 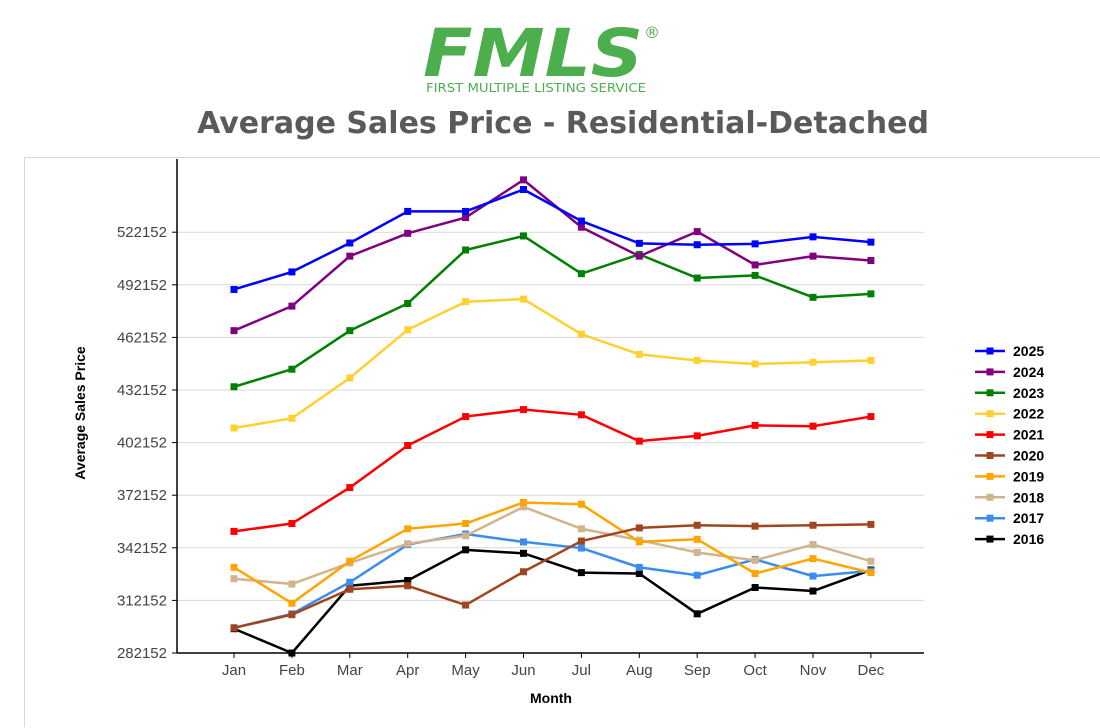 I want to click on x-tick-label: Mar, so click(x=350, y=670).